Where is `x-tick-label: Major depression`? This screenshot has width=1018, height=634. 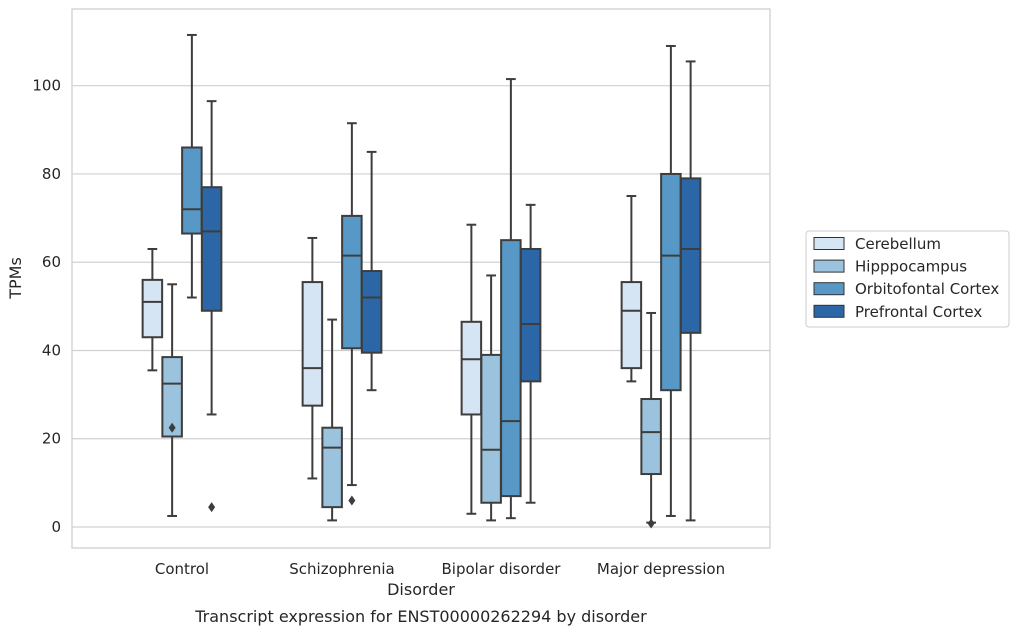 x-tick-label: Major depression is located at coordinates (661, 569).